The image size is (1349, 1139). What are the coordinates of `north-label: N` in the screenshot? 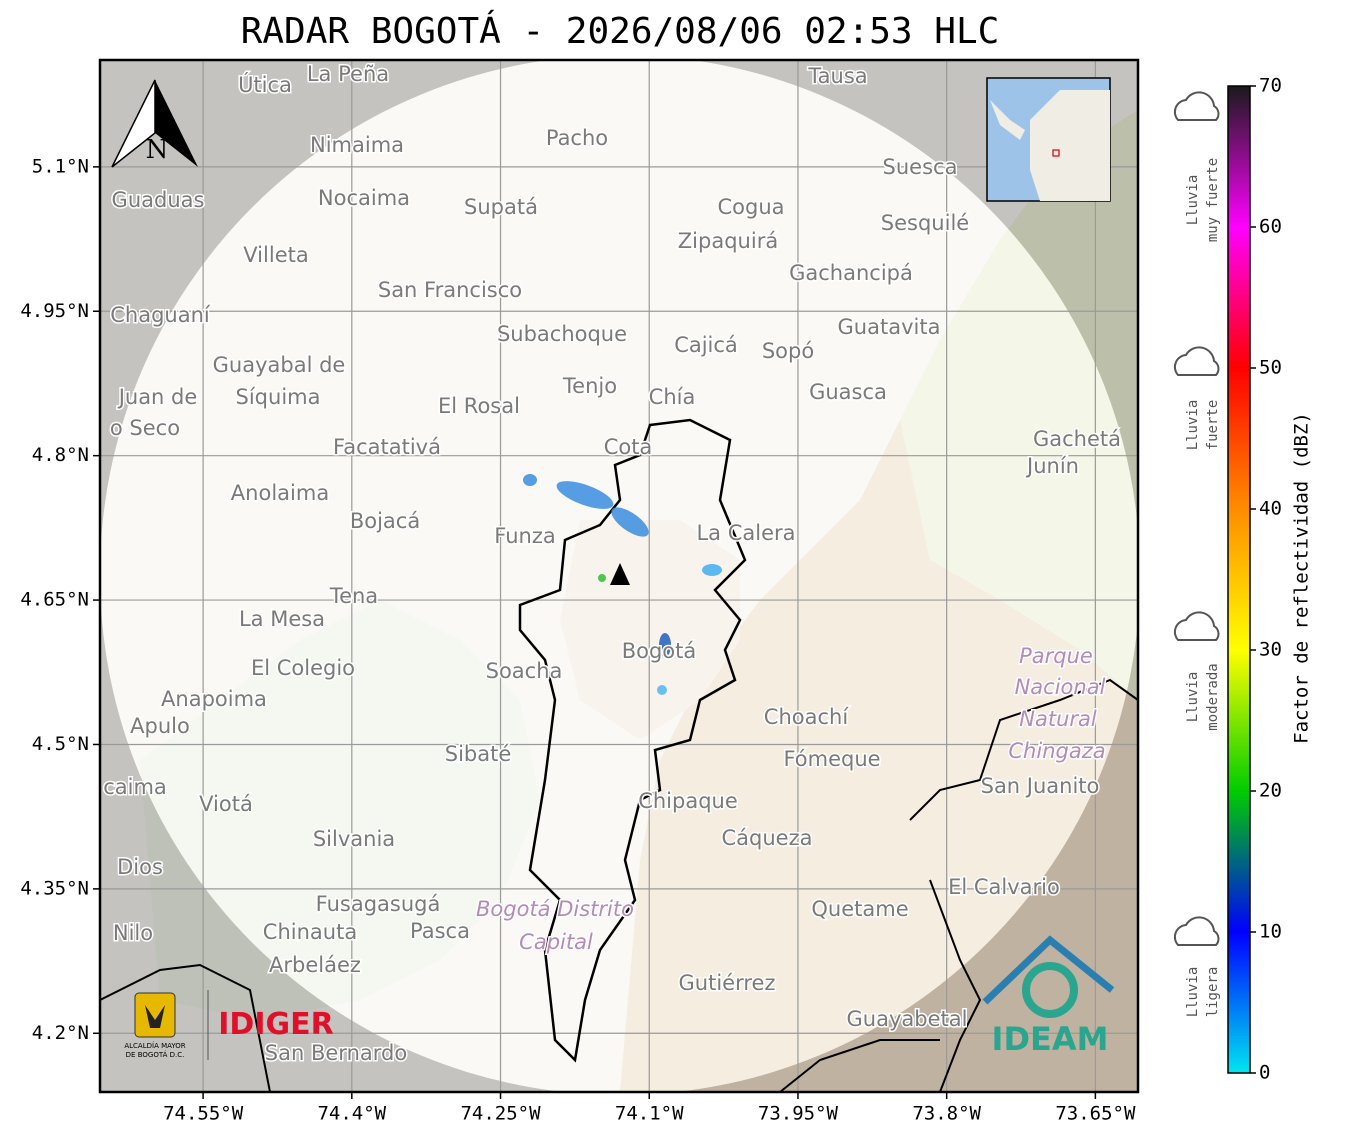 It's located at (157, 150).